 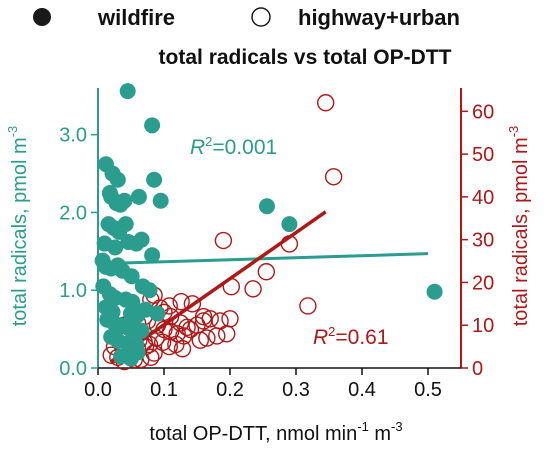 I want to click on r2-urban-value: =0.61, so click(x=361, y=337).